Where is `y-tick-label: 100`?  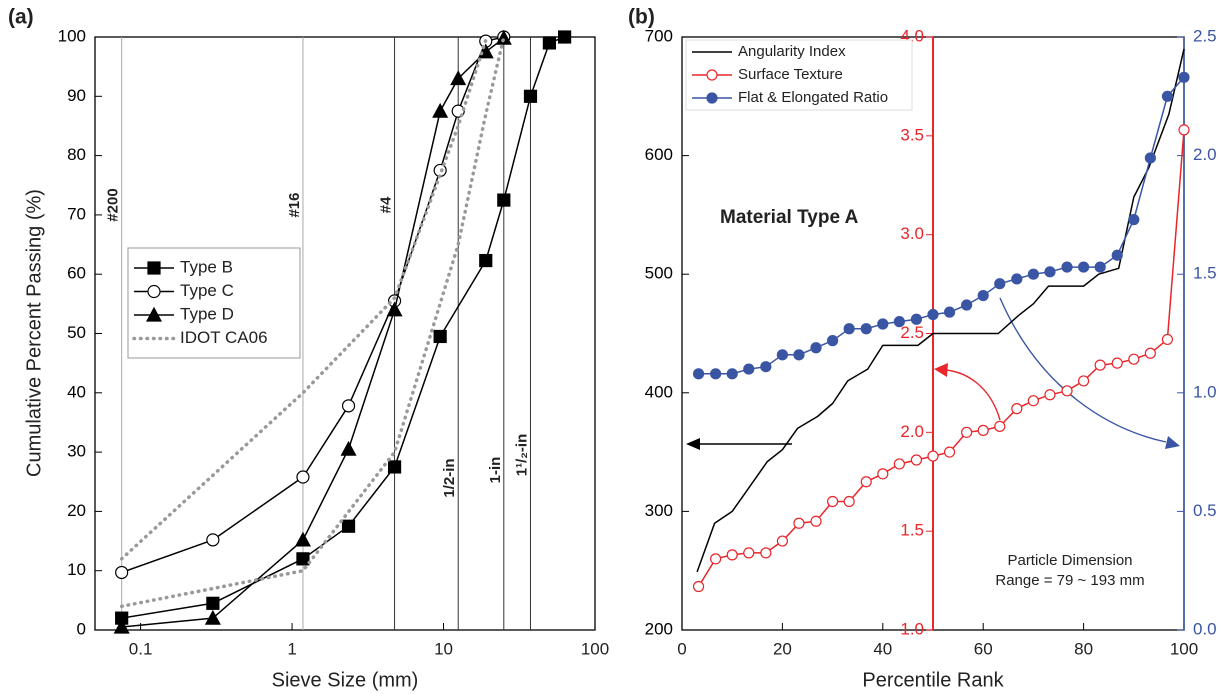 y-tick-label: 100 is located at coordinates (72, 35).